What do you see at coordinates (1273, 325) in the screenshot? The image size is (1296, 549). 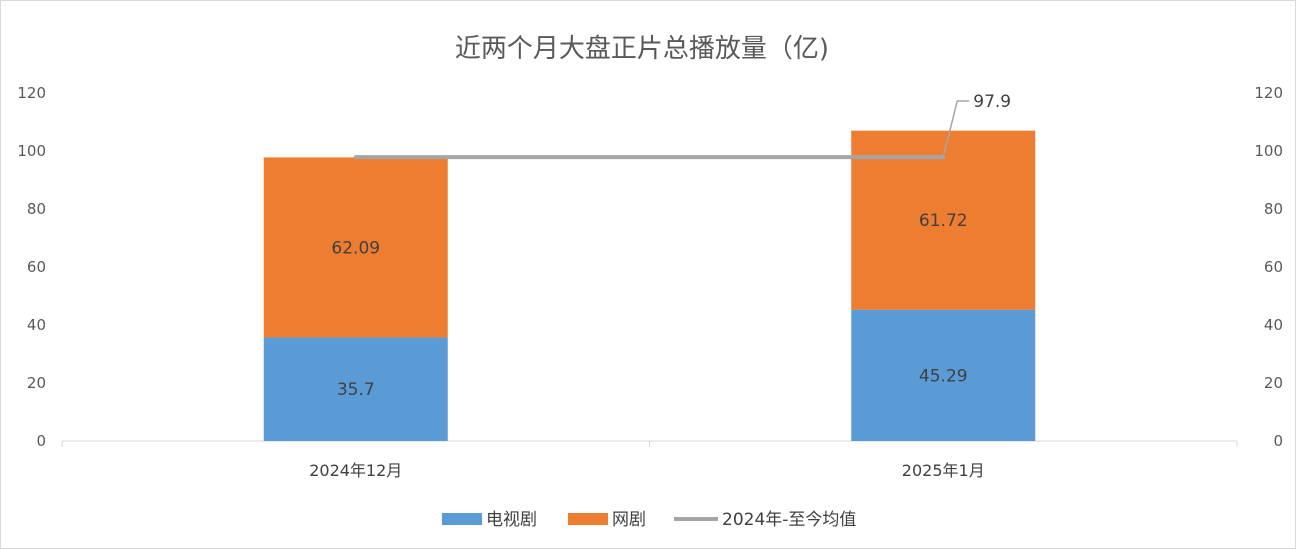 I see `y2-axis-tick-label: 40` at bounding box center [1273, 325].